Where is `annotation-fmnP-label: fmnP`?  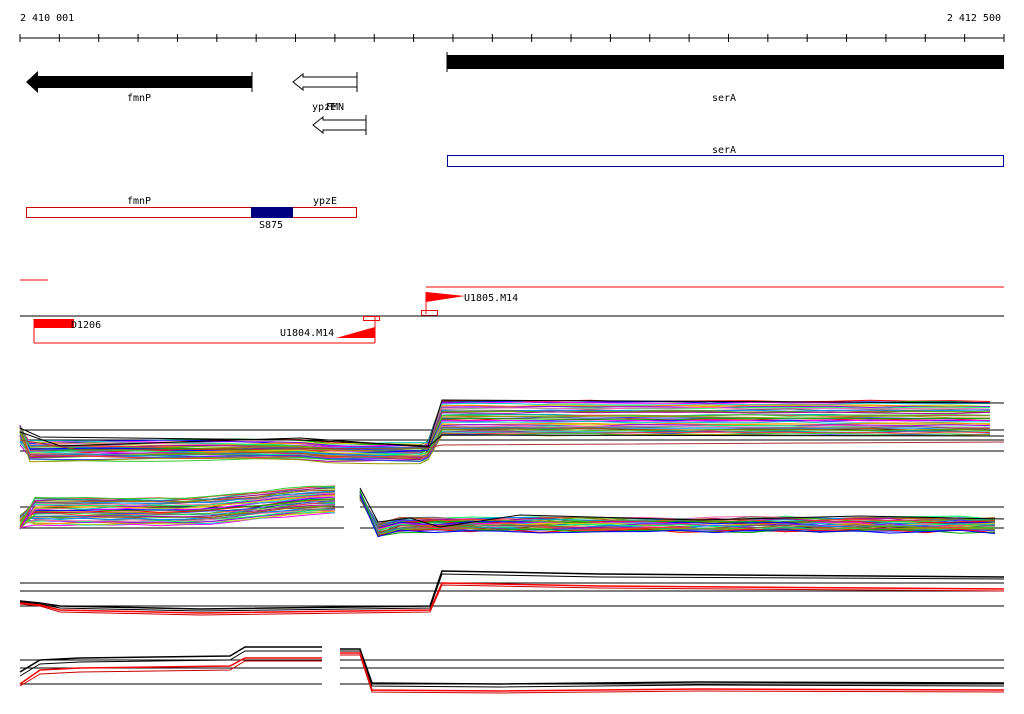 annotation-fmnP-label: fmnP is located at coordinates (139, 201).